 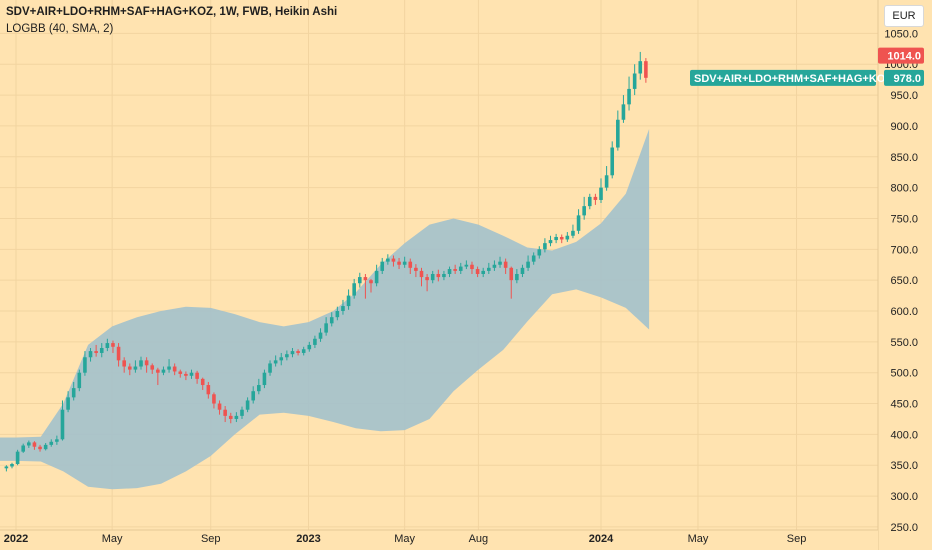 What do you see at coordinates (904, 497) in the screenshot?
I see `y-tick-label: 300.0` at bounding box center [904, 497].